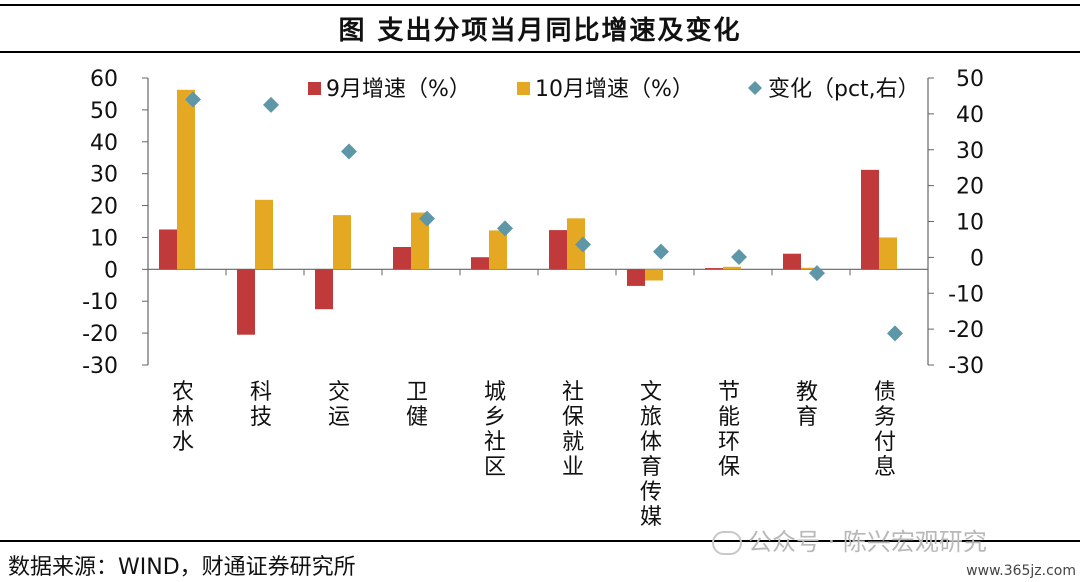 The image size is (1080, 582). I want to click on source-rule, so click(540, 541).